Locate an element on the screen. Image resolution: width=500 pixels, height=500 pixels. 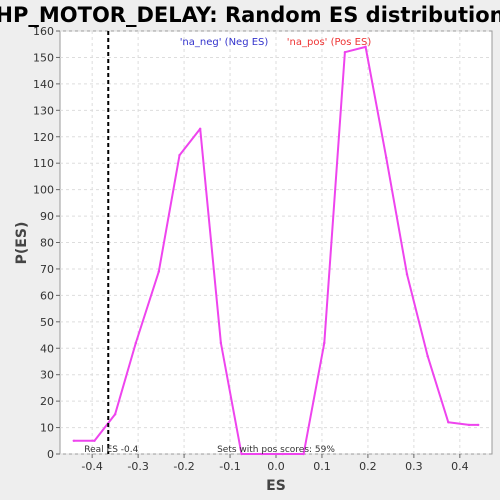
y-axis-ticks: 0 10 20 30 40 50 60 70 80 90 100 110 120 130 140 150 160 is located at coordinates (46, 243).